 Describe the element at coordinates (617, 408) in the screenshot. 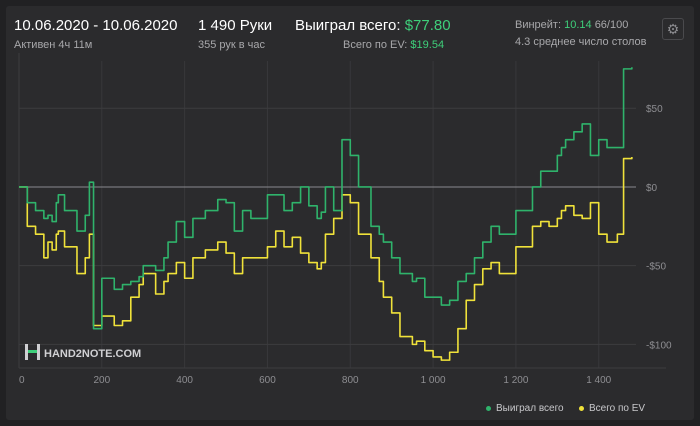

I see `legend-ev-label: Всего по EV` at that location.